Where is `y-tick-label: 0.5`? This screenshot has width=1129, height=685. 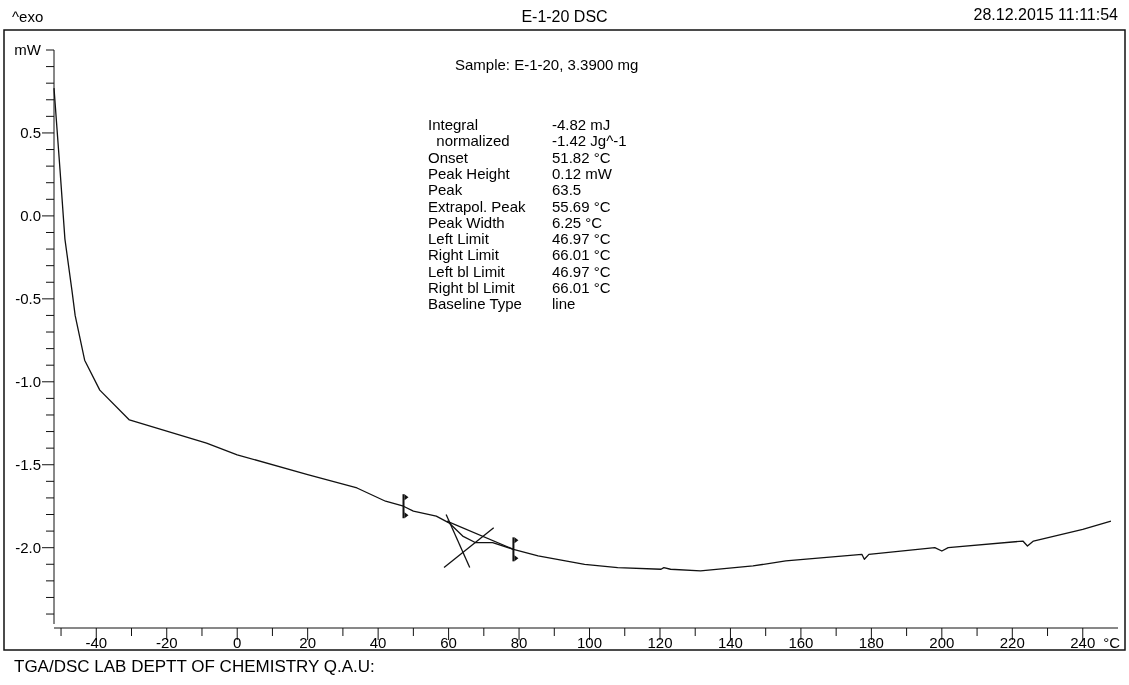 y-tick-label: 0.5 is located at coordinates (30, 132).